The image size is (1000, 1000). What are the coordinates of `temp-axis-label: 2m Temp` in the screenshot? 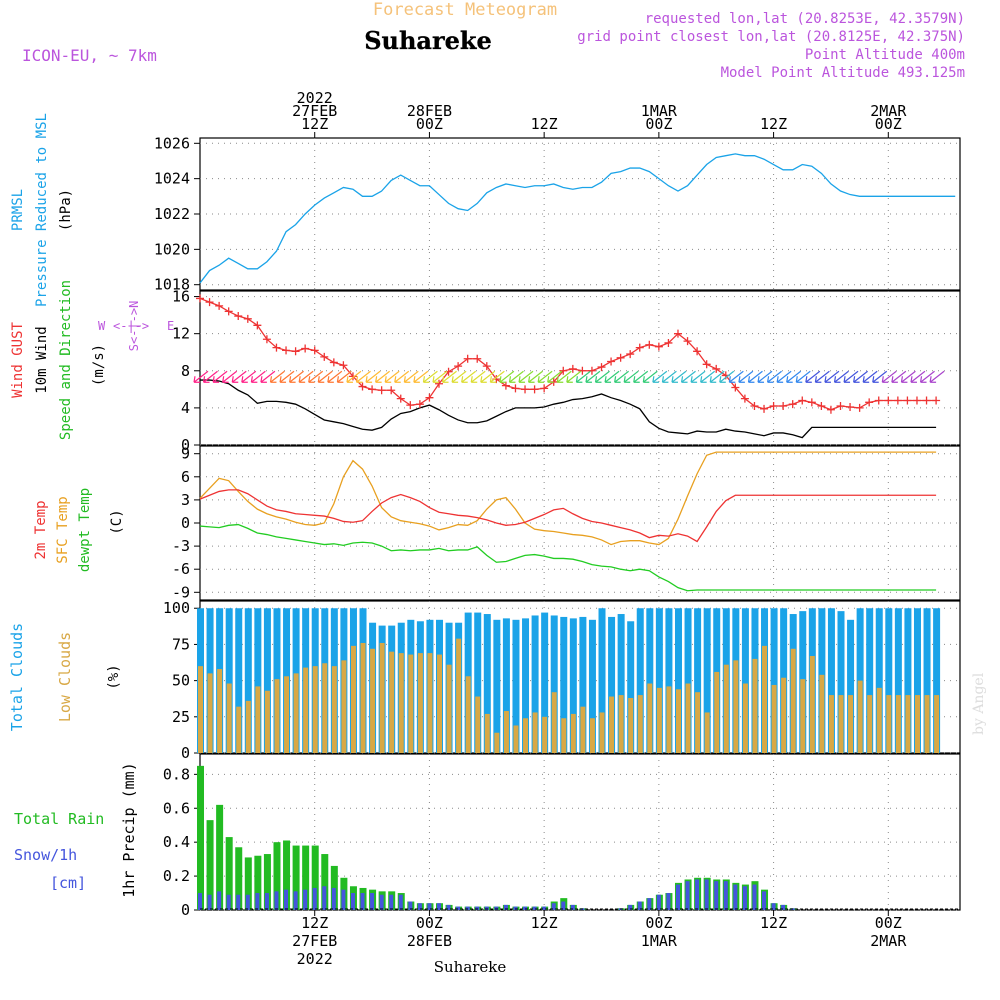 It's located at (41, 529).